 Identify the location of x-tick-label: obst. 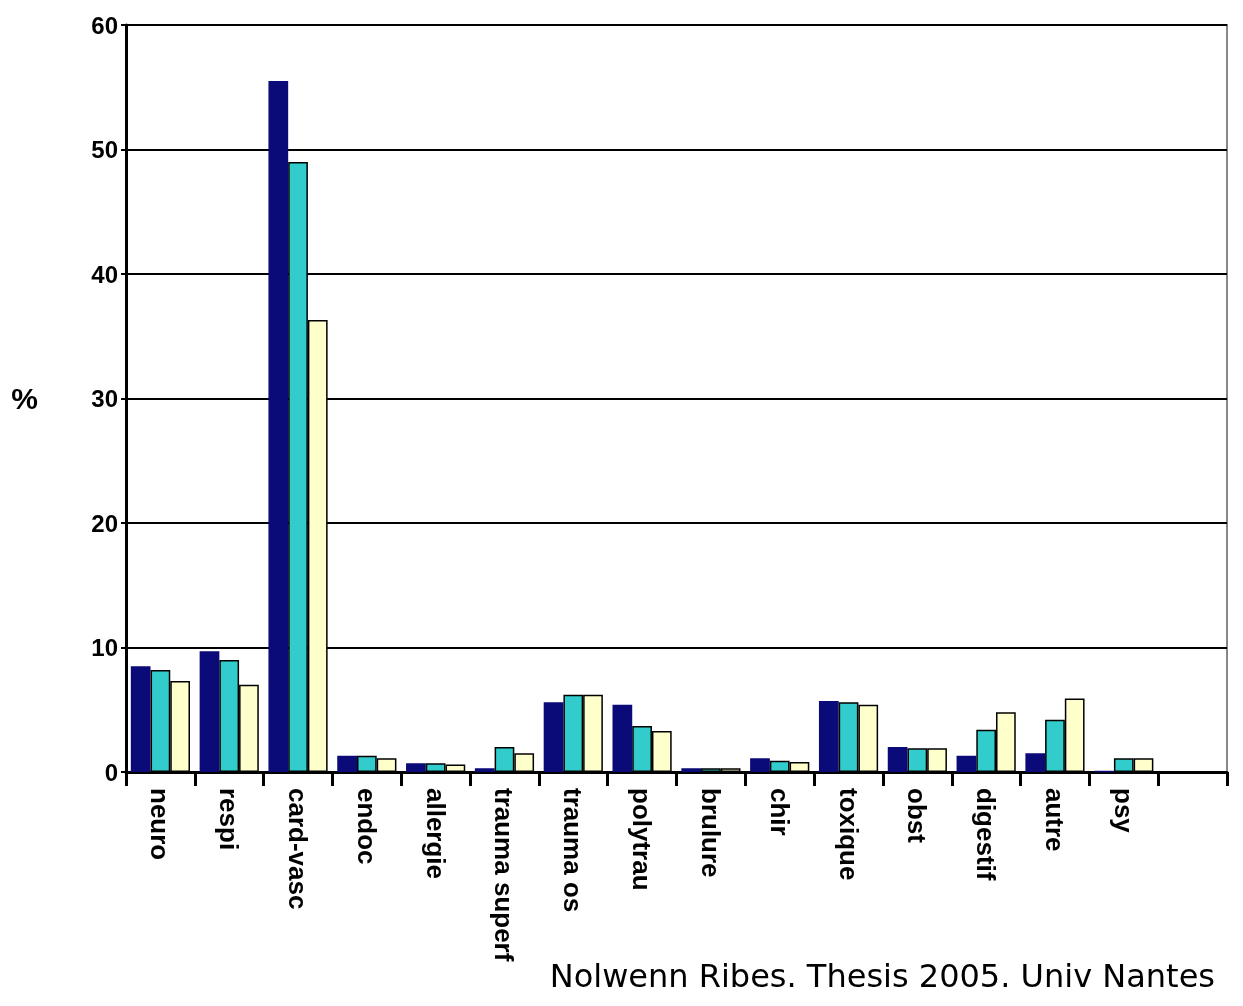
(917, 816).